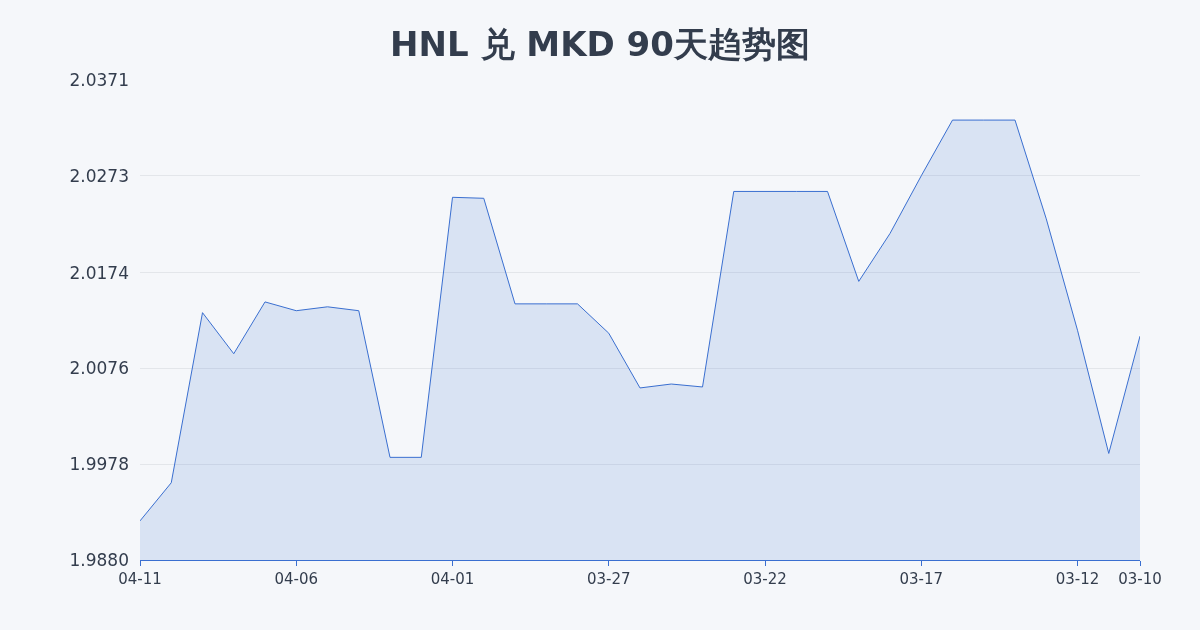 The width and height of the screenshot is (1200, 630). Describe the element at coordinates (1140, 579) in the screenshot. I see `x-tick-label: 03-10` at that location.